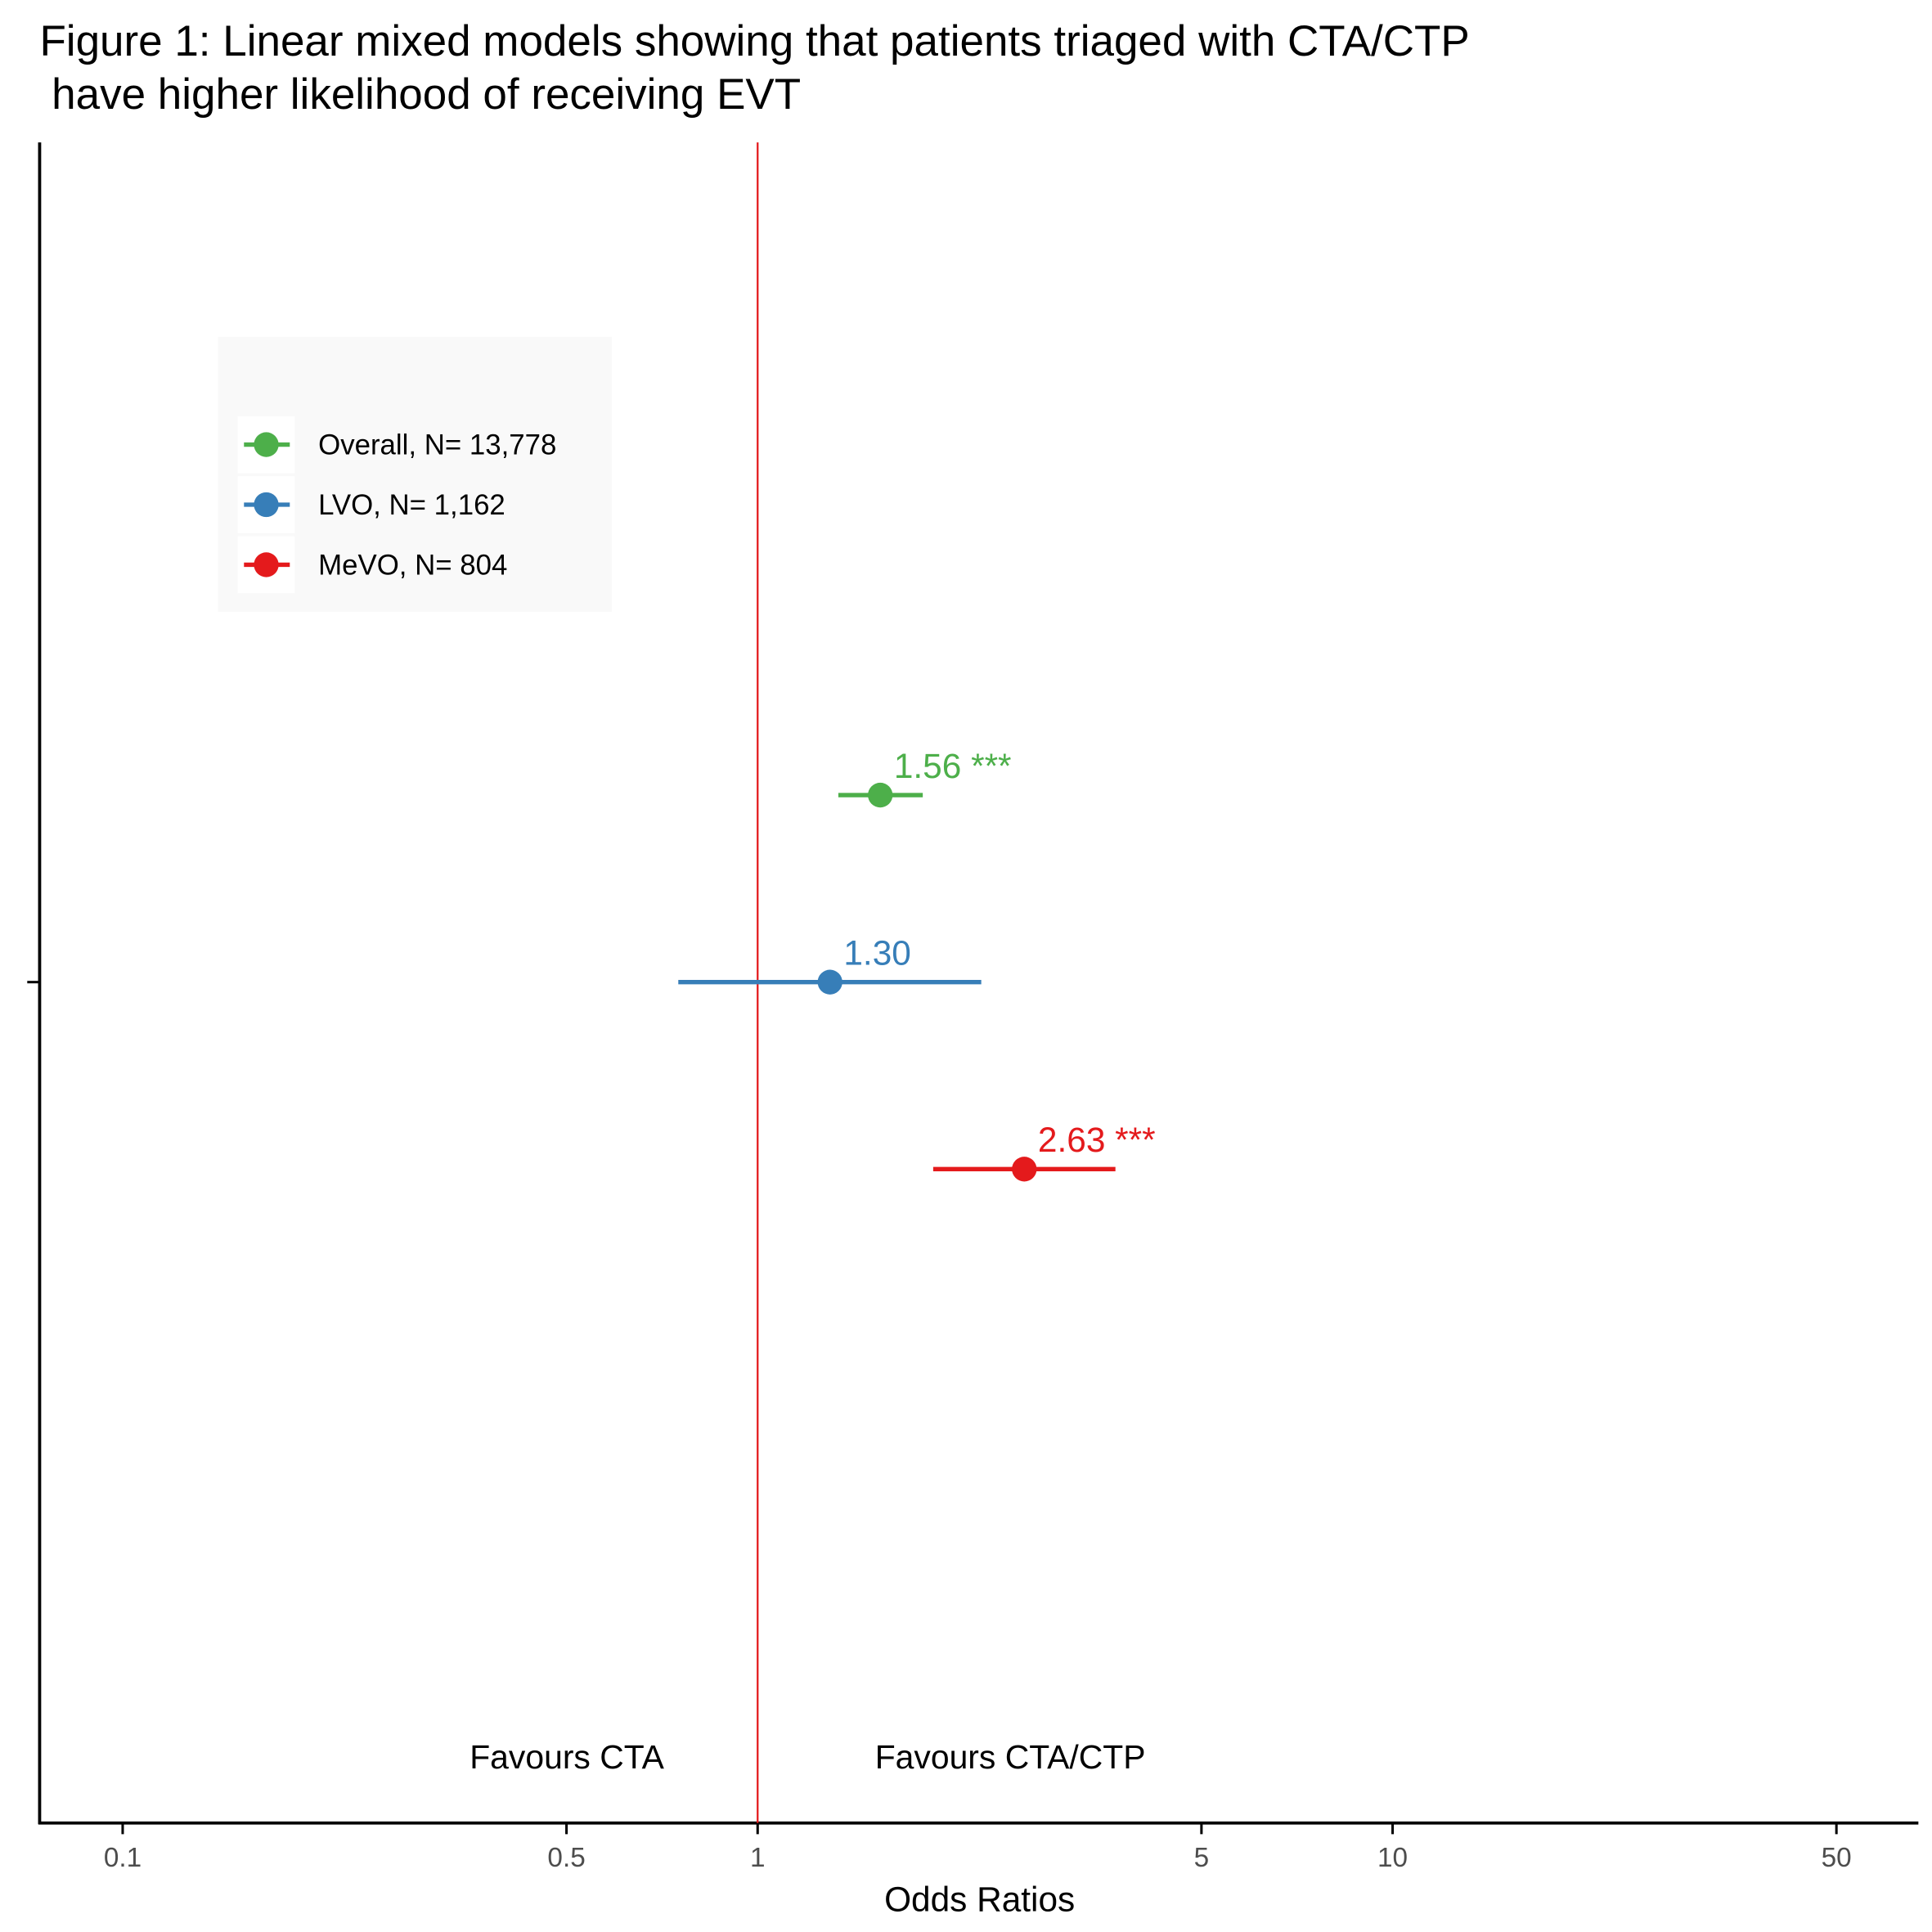 This screenshot has width=1932, height=1932. What do you see at coordinates (412, 566) in the screenshot?
I see `legend-label: MeVO, N= 804` at bounding box center [412, 566].